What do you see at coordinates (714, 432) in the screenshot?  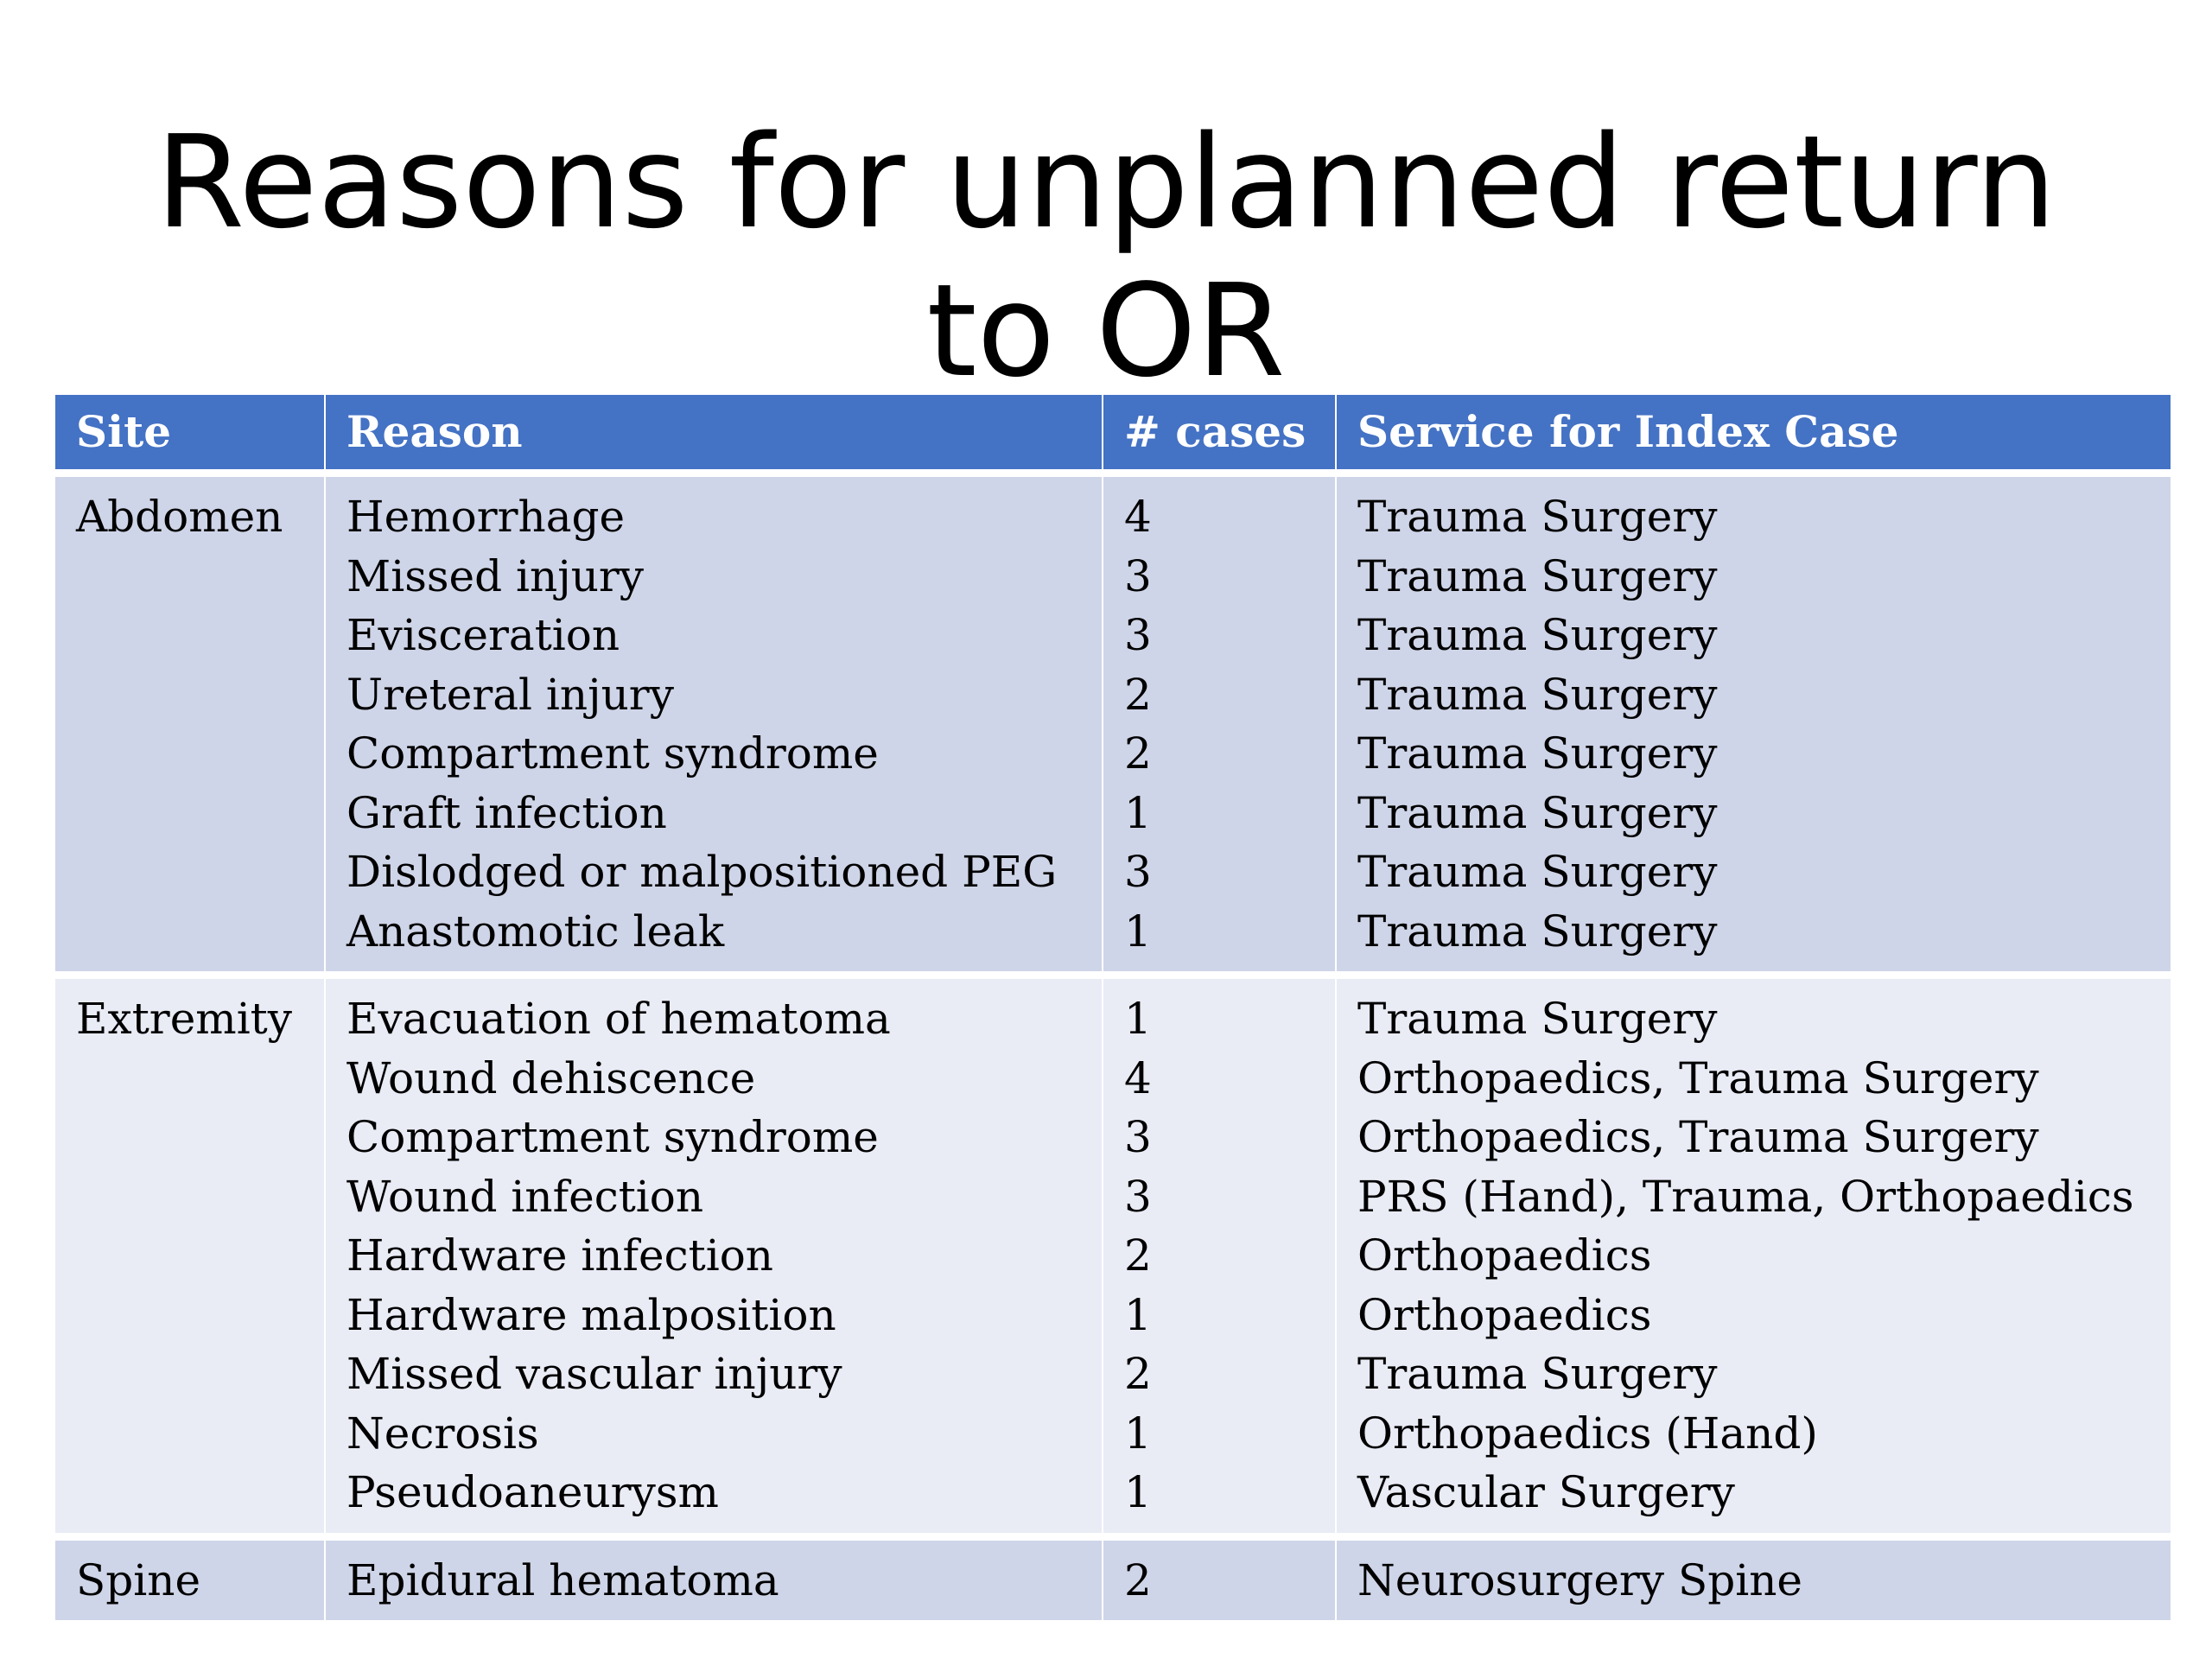 I see `header-reason: Reason` at bounding box center [714, 432].